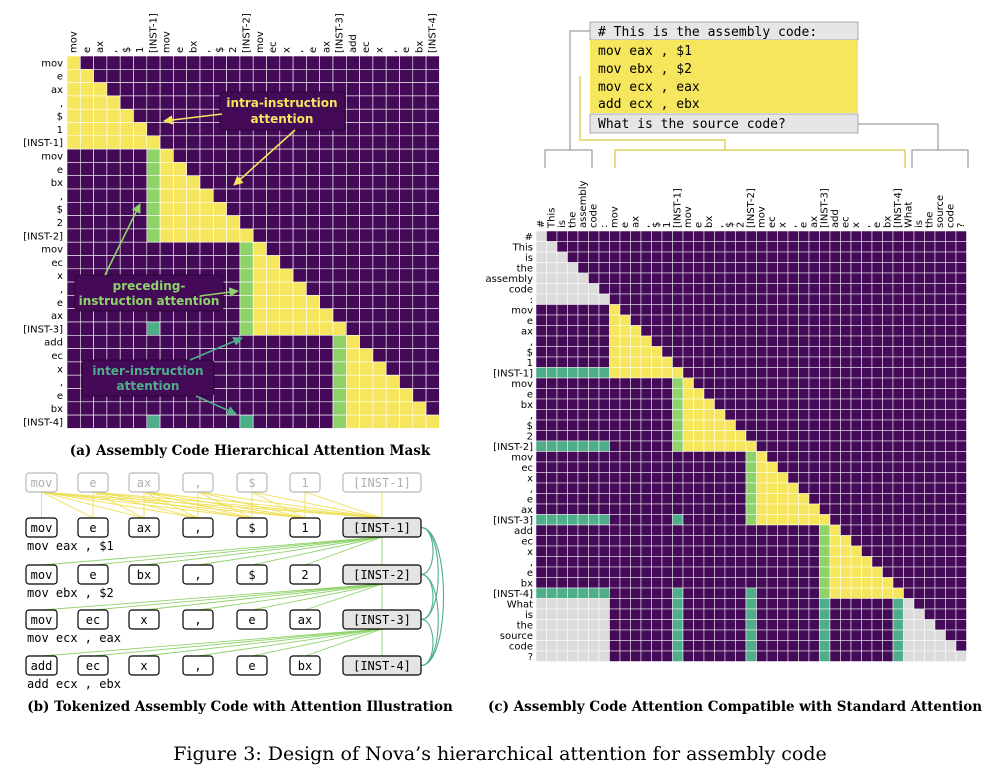 The width and height of the screenshot is (1000, 774). What do you see at coordinates (432, 596) in the screenshot?
I see `inter-link` at bounding box center [432, 596].